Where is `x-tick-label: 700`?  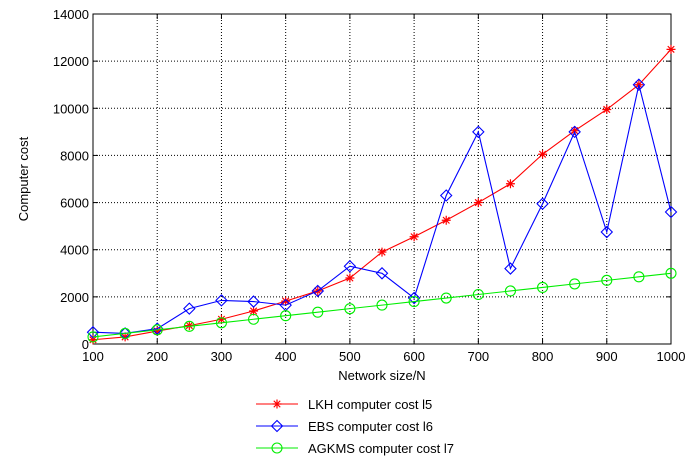 x-tick-label: 700 is located at coordinates (478, 356).